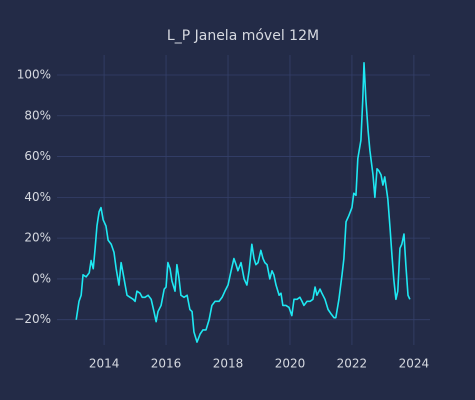 This screenshot has height=400, width=475. Describe the element at coordinates (41, 278) in the screenshot. I see `y-tick-label: 0%` at that location.